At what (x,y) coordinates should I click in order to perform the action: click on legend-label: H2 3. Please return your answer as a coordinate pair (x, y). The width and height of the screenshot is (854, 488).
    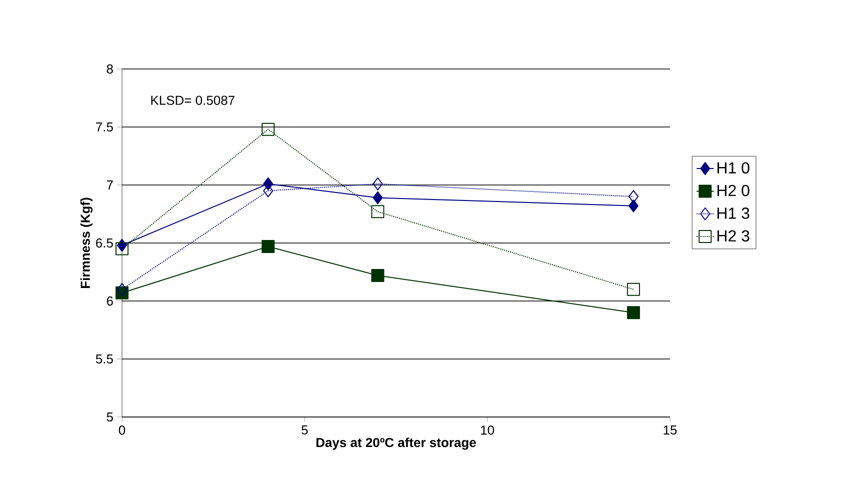
    Looking at the image, I should click on (734, 236).